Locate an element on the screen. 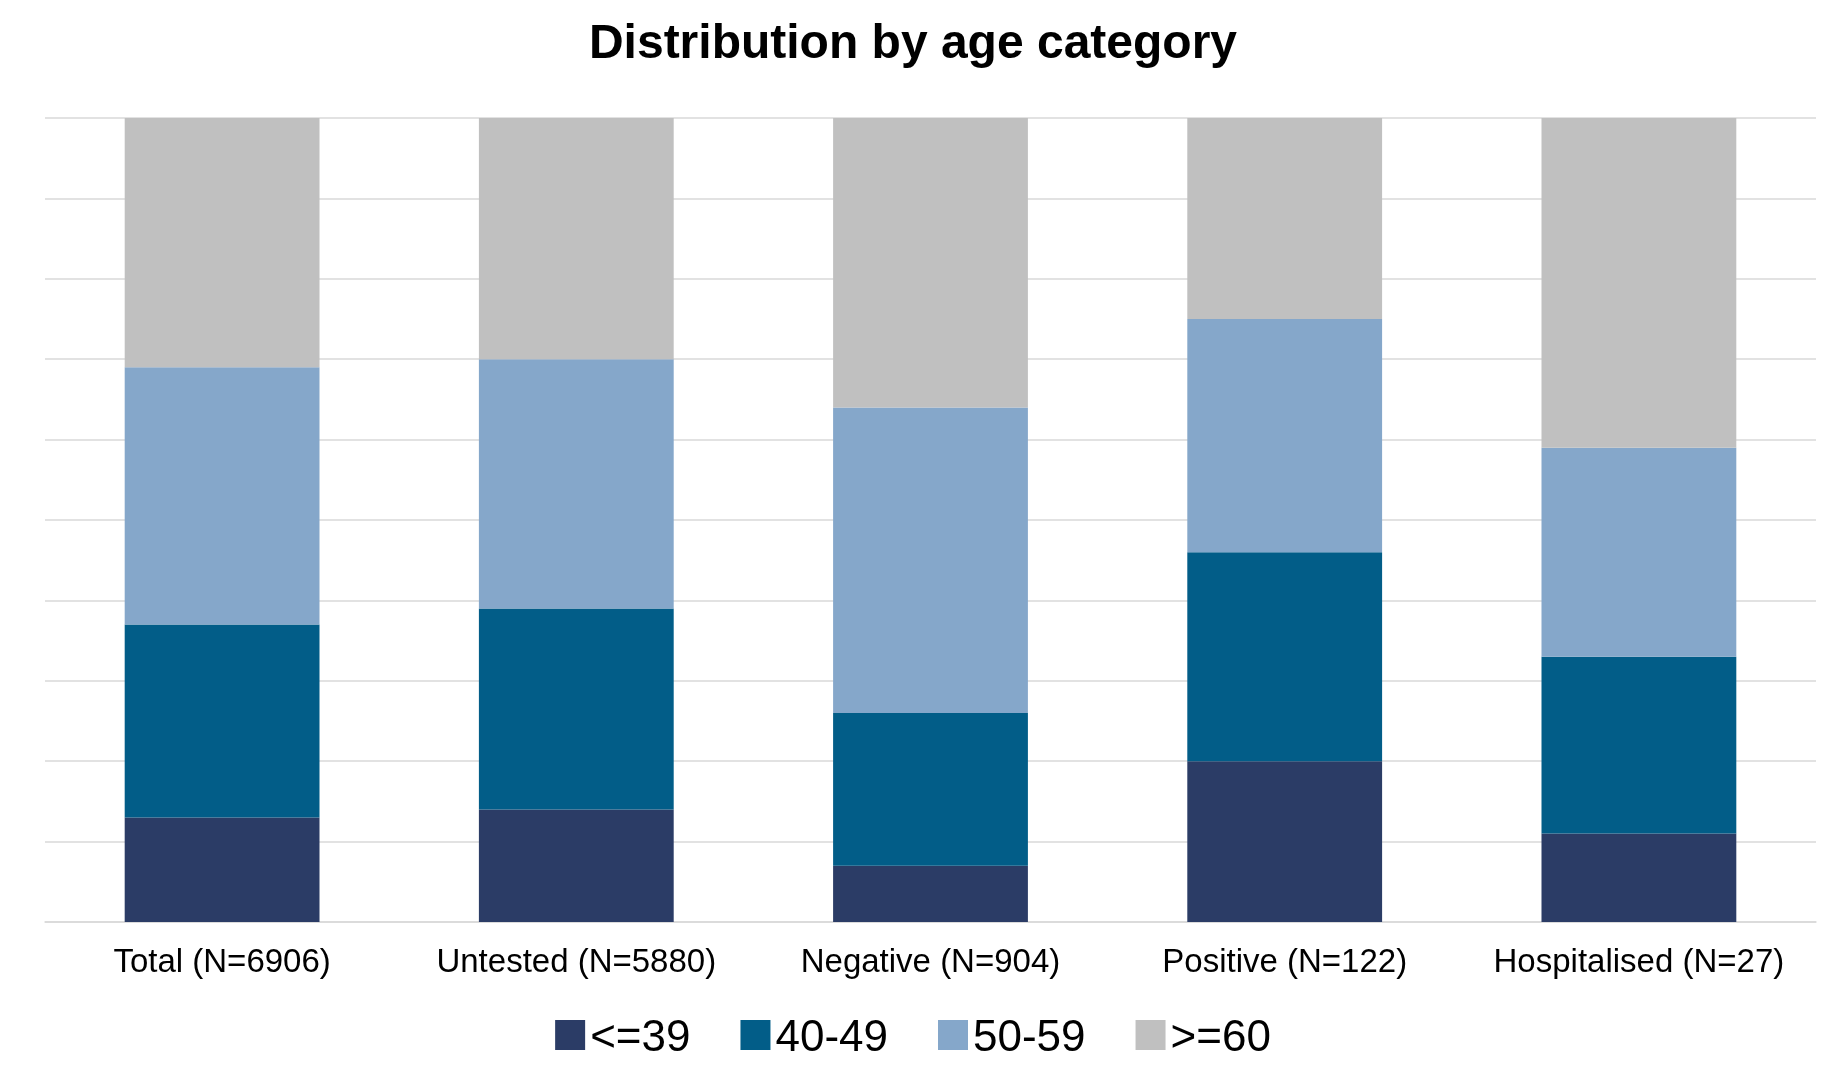  legend-label: <=39 is located at coordinates (640, 1035).